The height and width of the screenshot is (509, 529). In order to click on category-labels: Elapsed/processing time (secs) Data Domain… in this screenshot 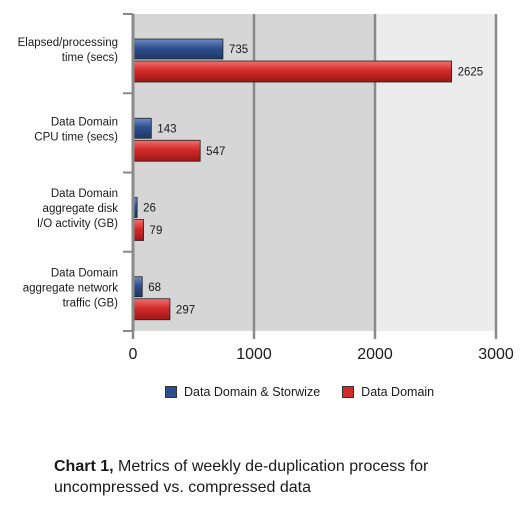, I will do `click(68, 173)`.